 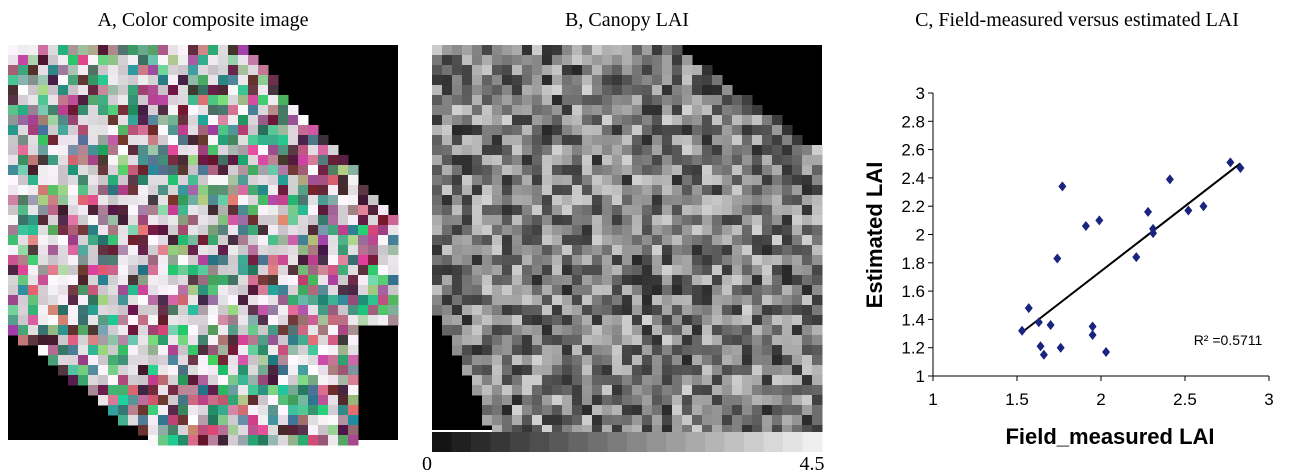 I want to click on colorbar-label: 4.5, so click(x=812, y=464).